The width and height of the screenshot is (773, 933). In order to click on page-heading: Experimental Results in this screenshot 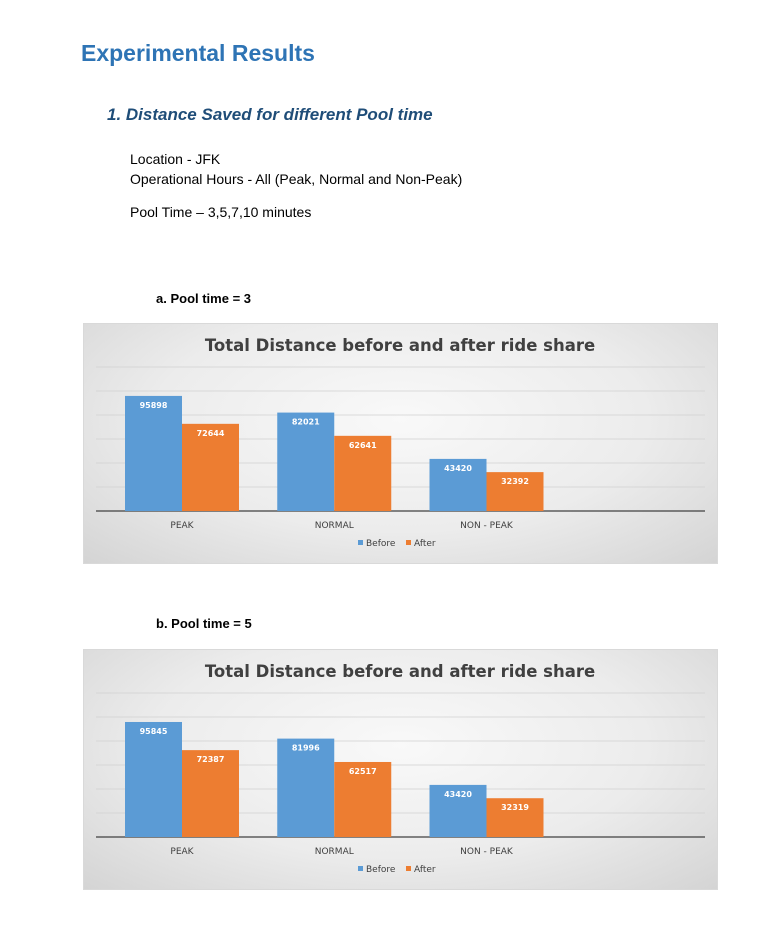, I will do `click(198, 53)`.